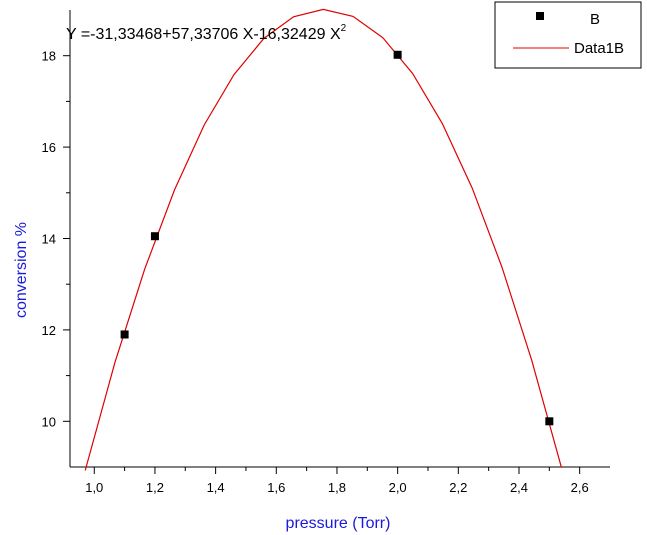 The width and height of the screenshot is (647, 535). What do you see at coordinates (337, 487) in the screenshot?
I see `x-tick-label: 1,8` at bounding box center [337, 487].